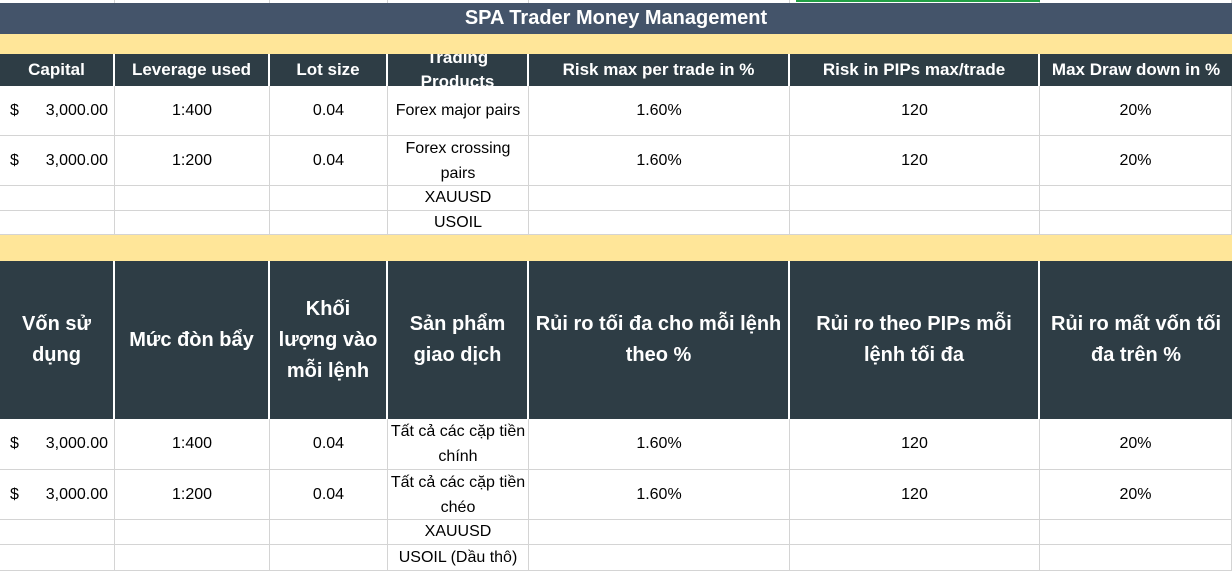 The width and height of the screenshot is (1232, 572). Describe the element at coordinates (659, 340) in the screenshot. I see `header-risk-max: Rủi ro tối đa cho mỗi lệnh theo %` at that location.